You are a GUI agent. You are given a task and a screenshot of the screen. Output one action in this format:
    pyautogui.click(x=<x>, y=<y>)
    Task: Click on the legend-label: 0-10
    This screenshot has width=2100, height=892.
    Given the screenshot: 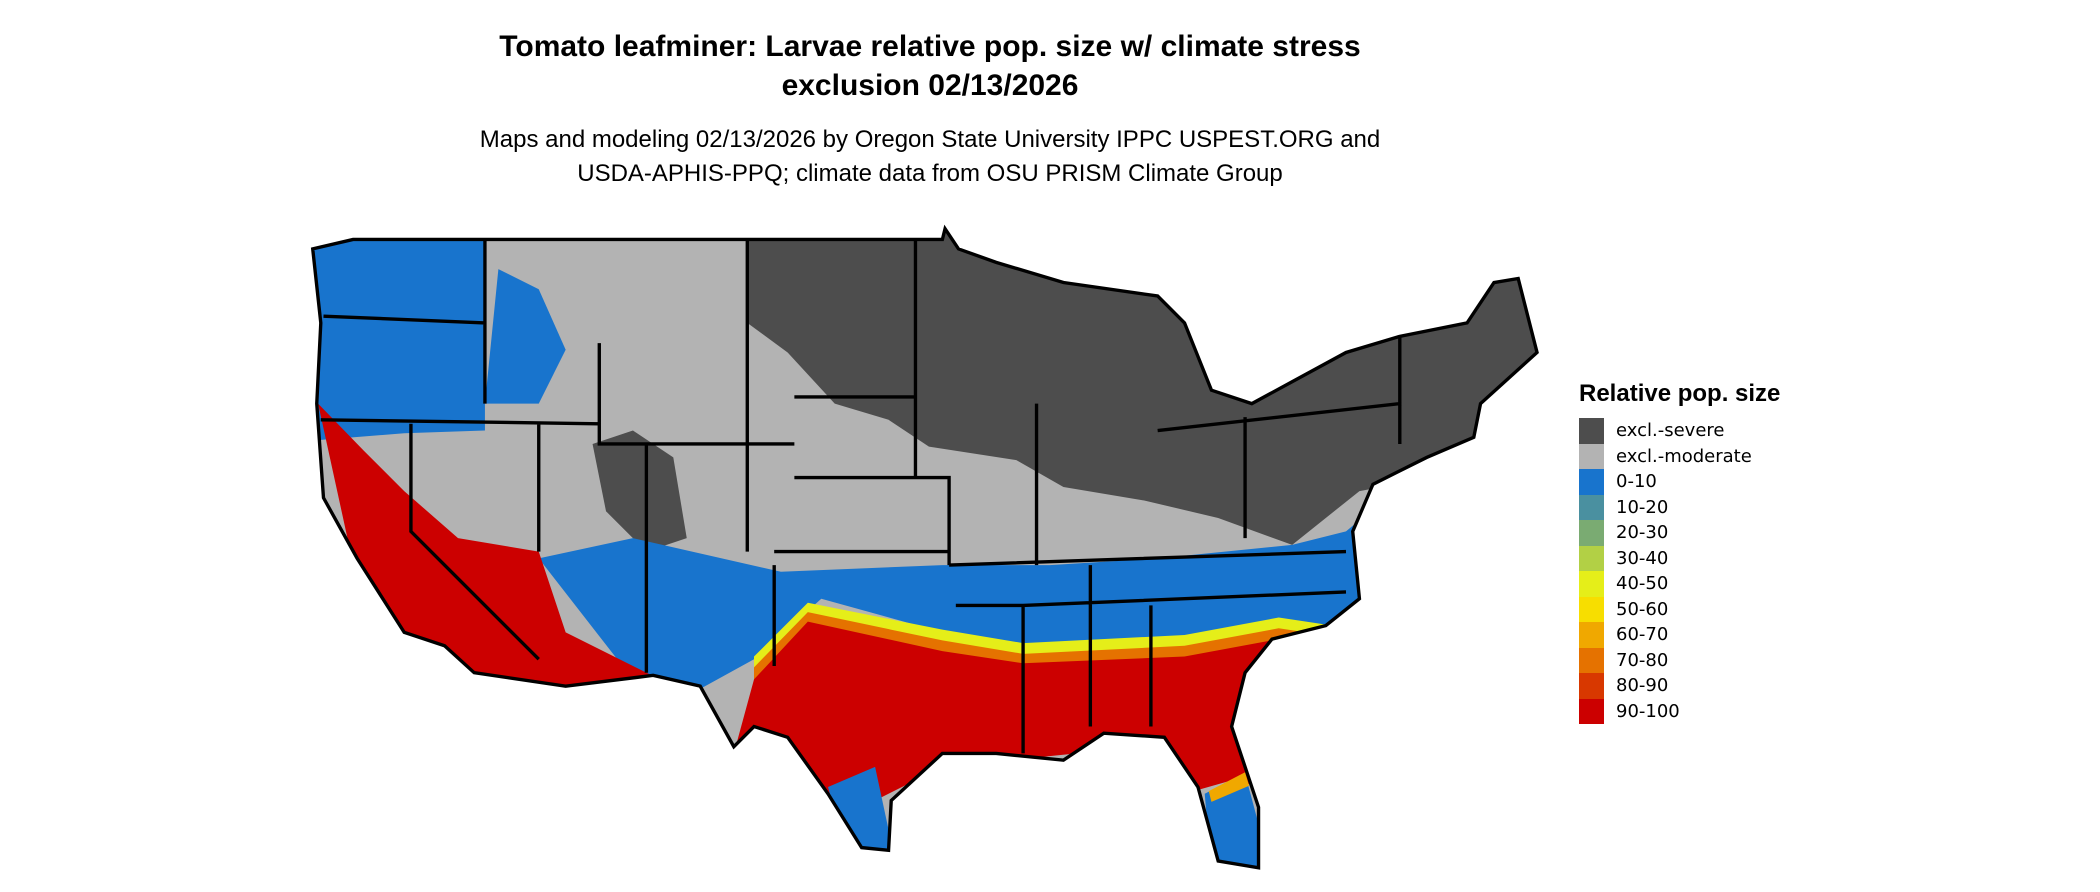 What is the action you would take?
    pyautogui.click(x=1636, y=482)
    